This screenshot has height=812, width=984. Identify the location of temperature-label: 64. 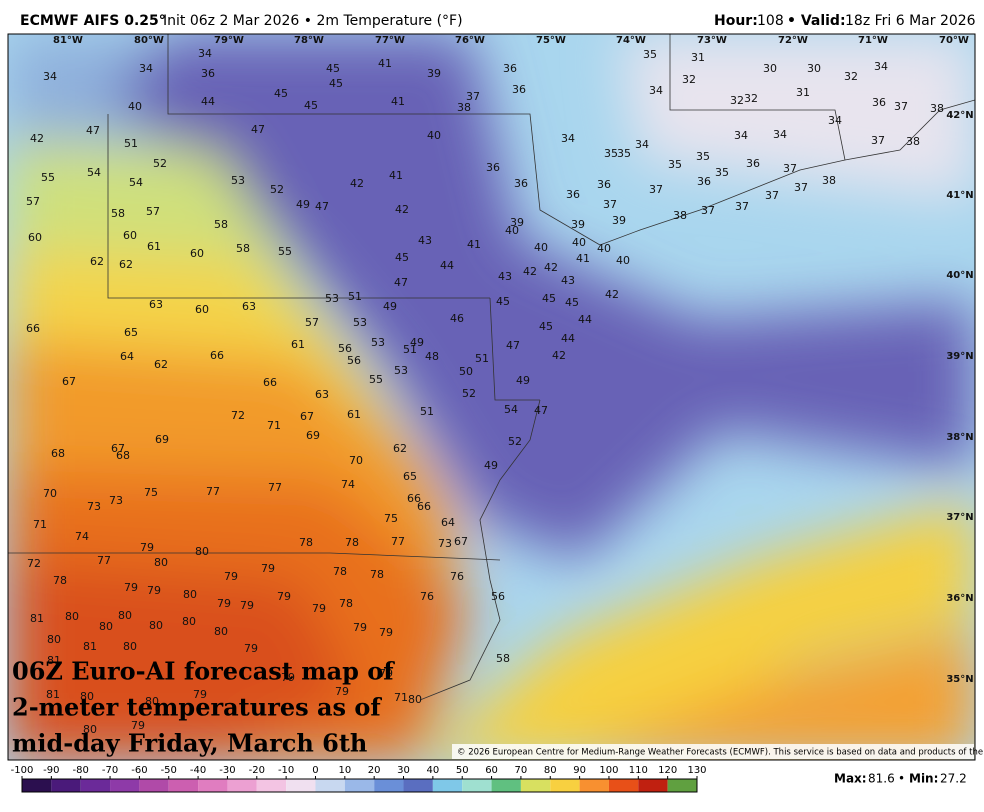
(448, 522).